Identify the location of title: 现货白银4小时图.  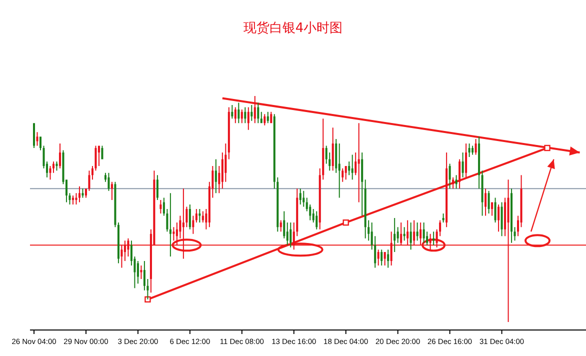
(293, 28).